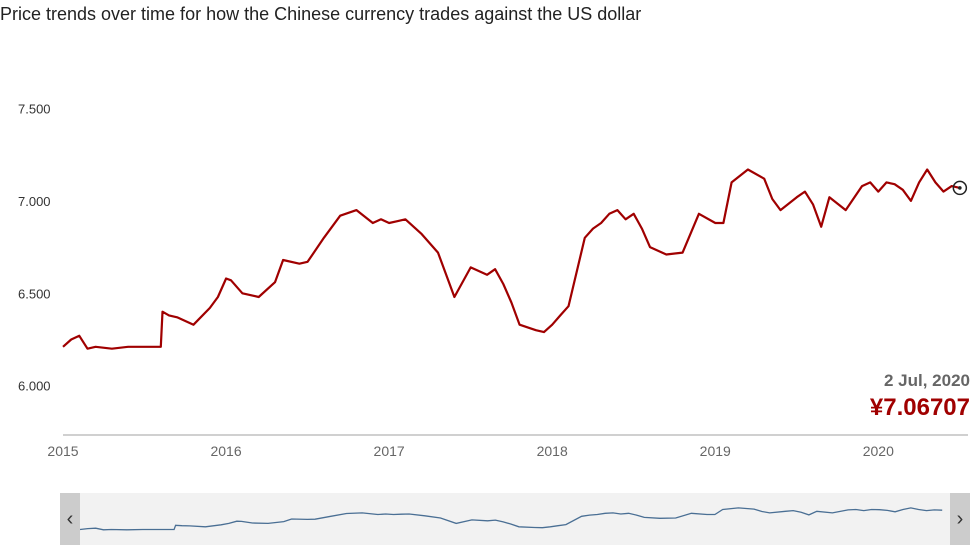 The image size is (979, 552). Describe the element at coordinates (715, 451) in the screenshot. I see `x-tick-label: 2019` at that location.